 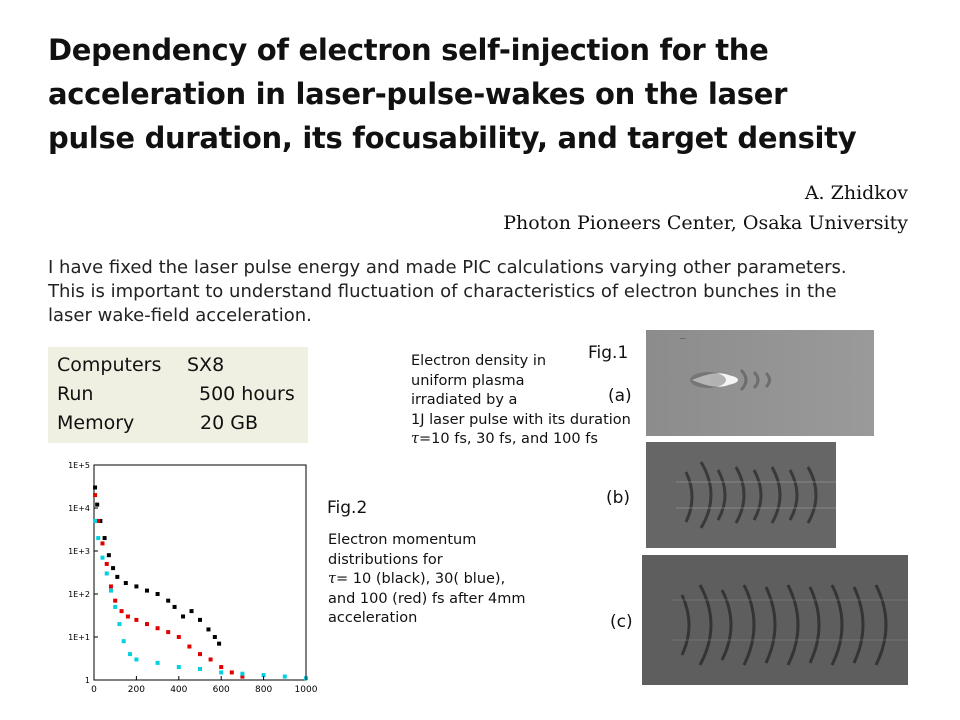 What do you see at coordinates (79, 465) in the screenshot?
I see `y-tick-label: 1E+5` at bounding box center [79, 465].